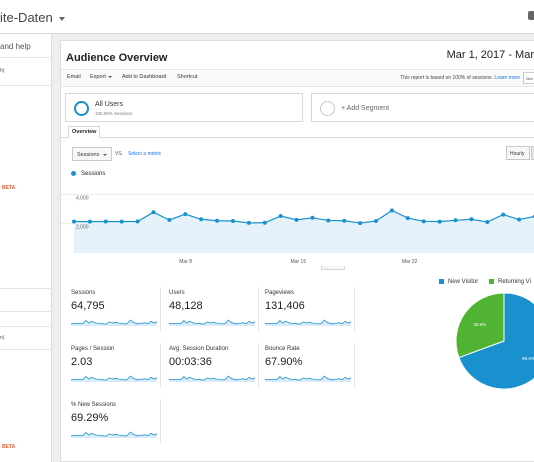  I want to click on pie-slice-label: 30.6%, so click(479, 324).